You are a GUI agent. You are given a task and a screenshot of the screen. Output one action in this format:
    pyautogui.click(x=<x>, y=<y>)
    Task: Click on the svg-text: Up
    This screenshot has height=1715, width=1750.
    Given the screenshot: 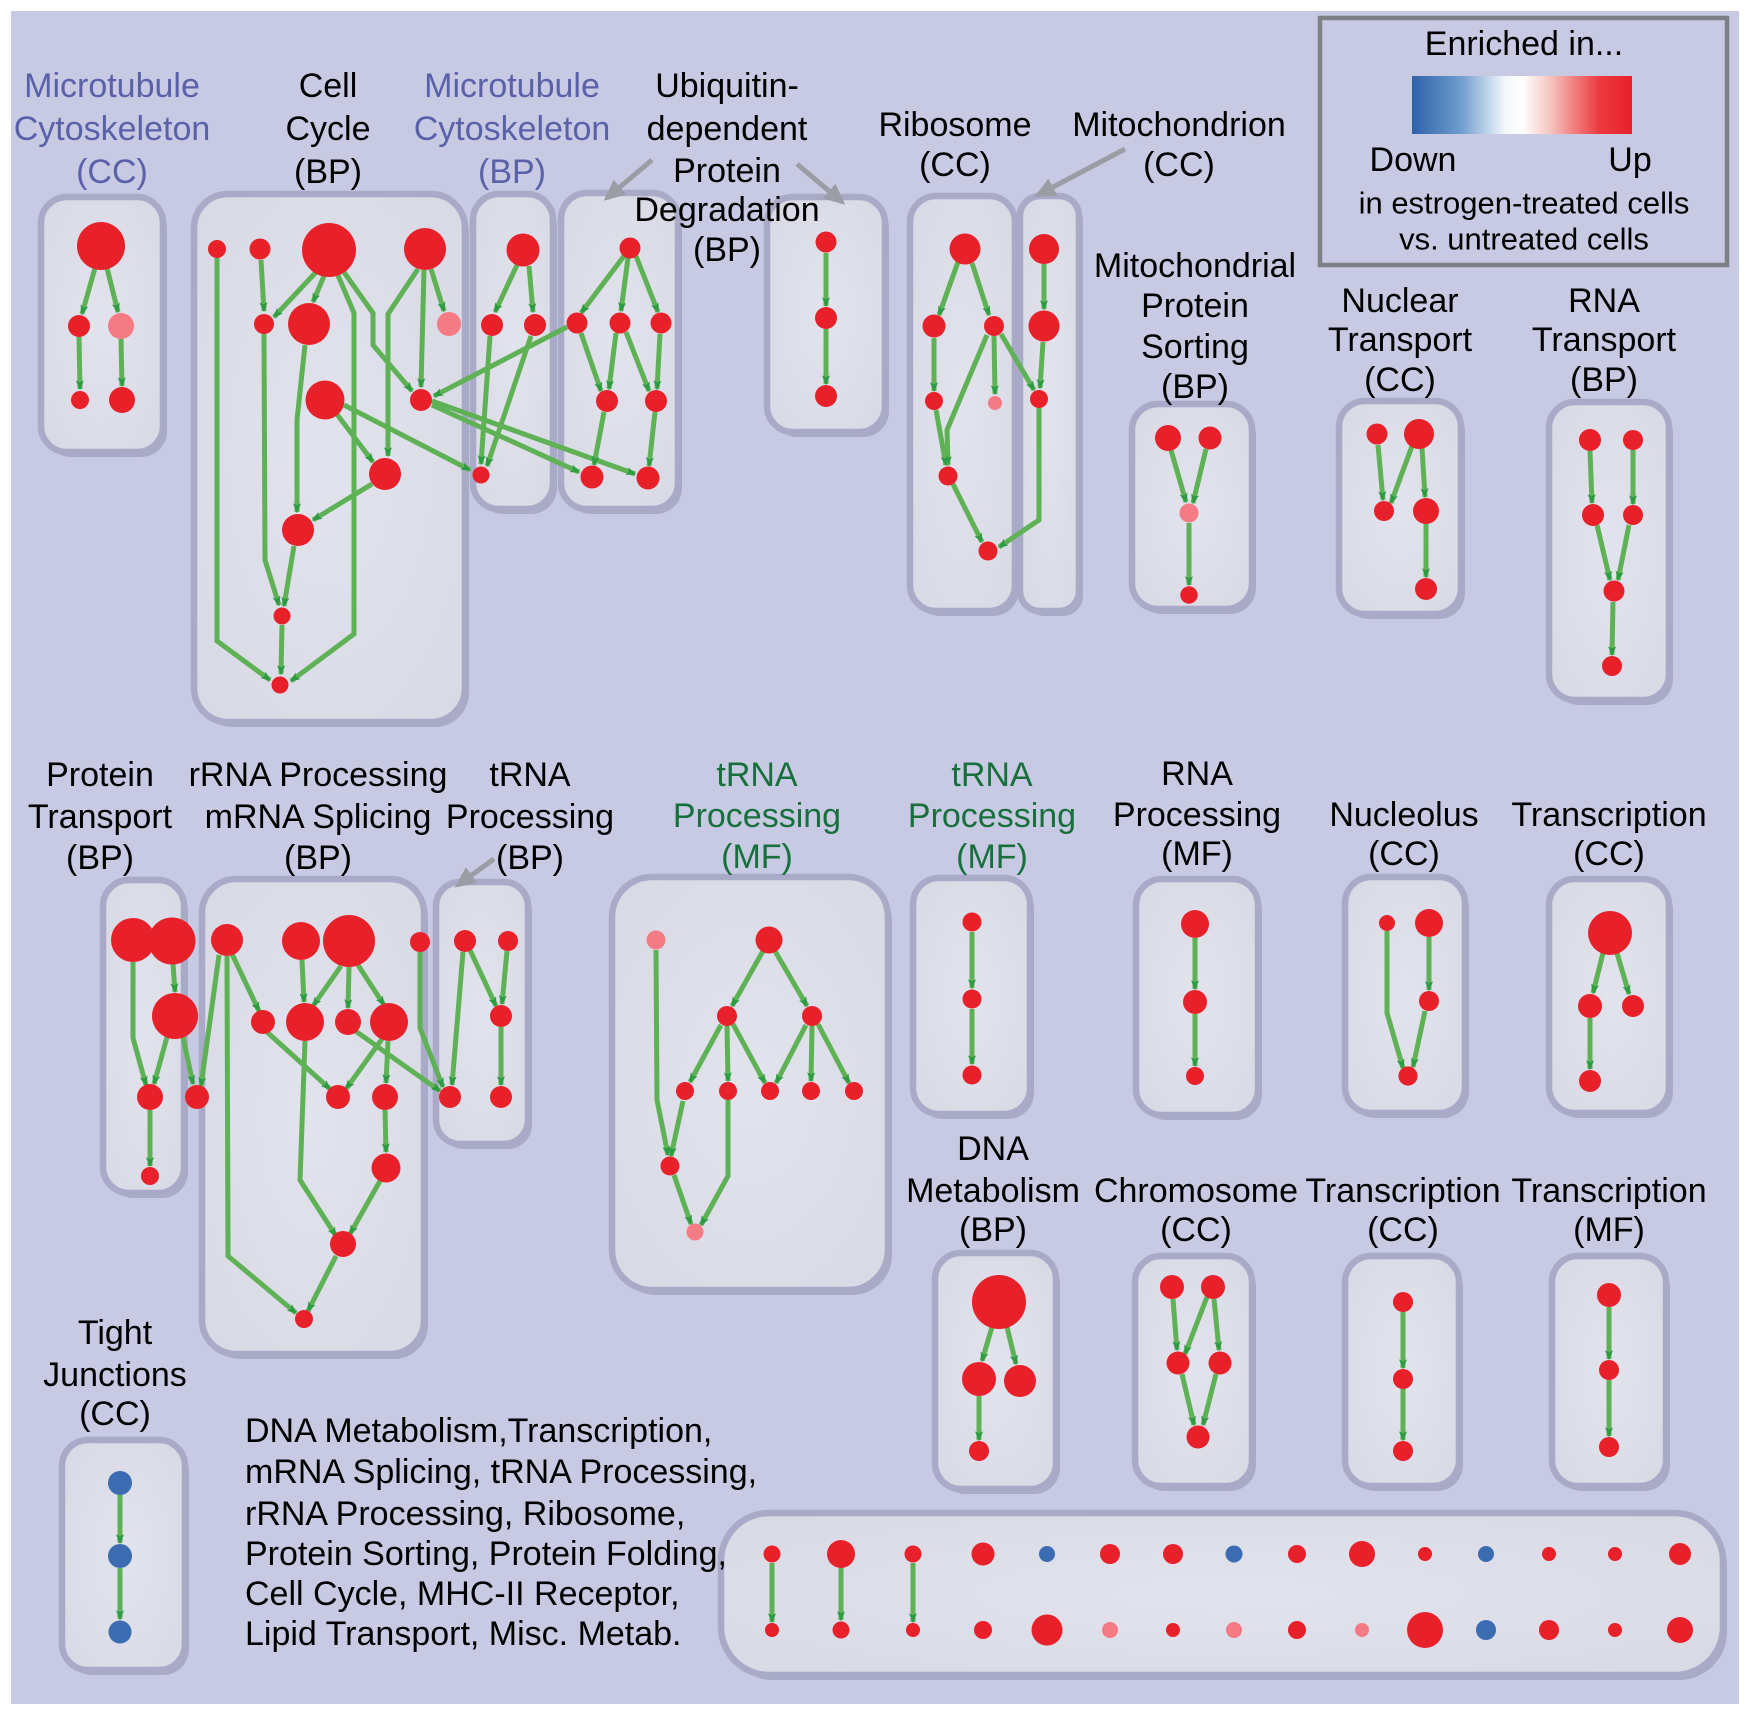 What is the action you would take?
    pyautogui.click(x=1629, y=160)
    